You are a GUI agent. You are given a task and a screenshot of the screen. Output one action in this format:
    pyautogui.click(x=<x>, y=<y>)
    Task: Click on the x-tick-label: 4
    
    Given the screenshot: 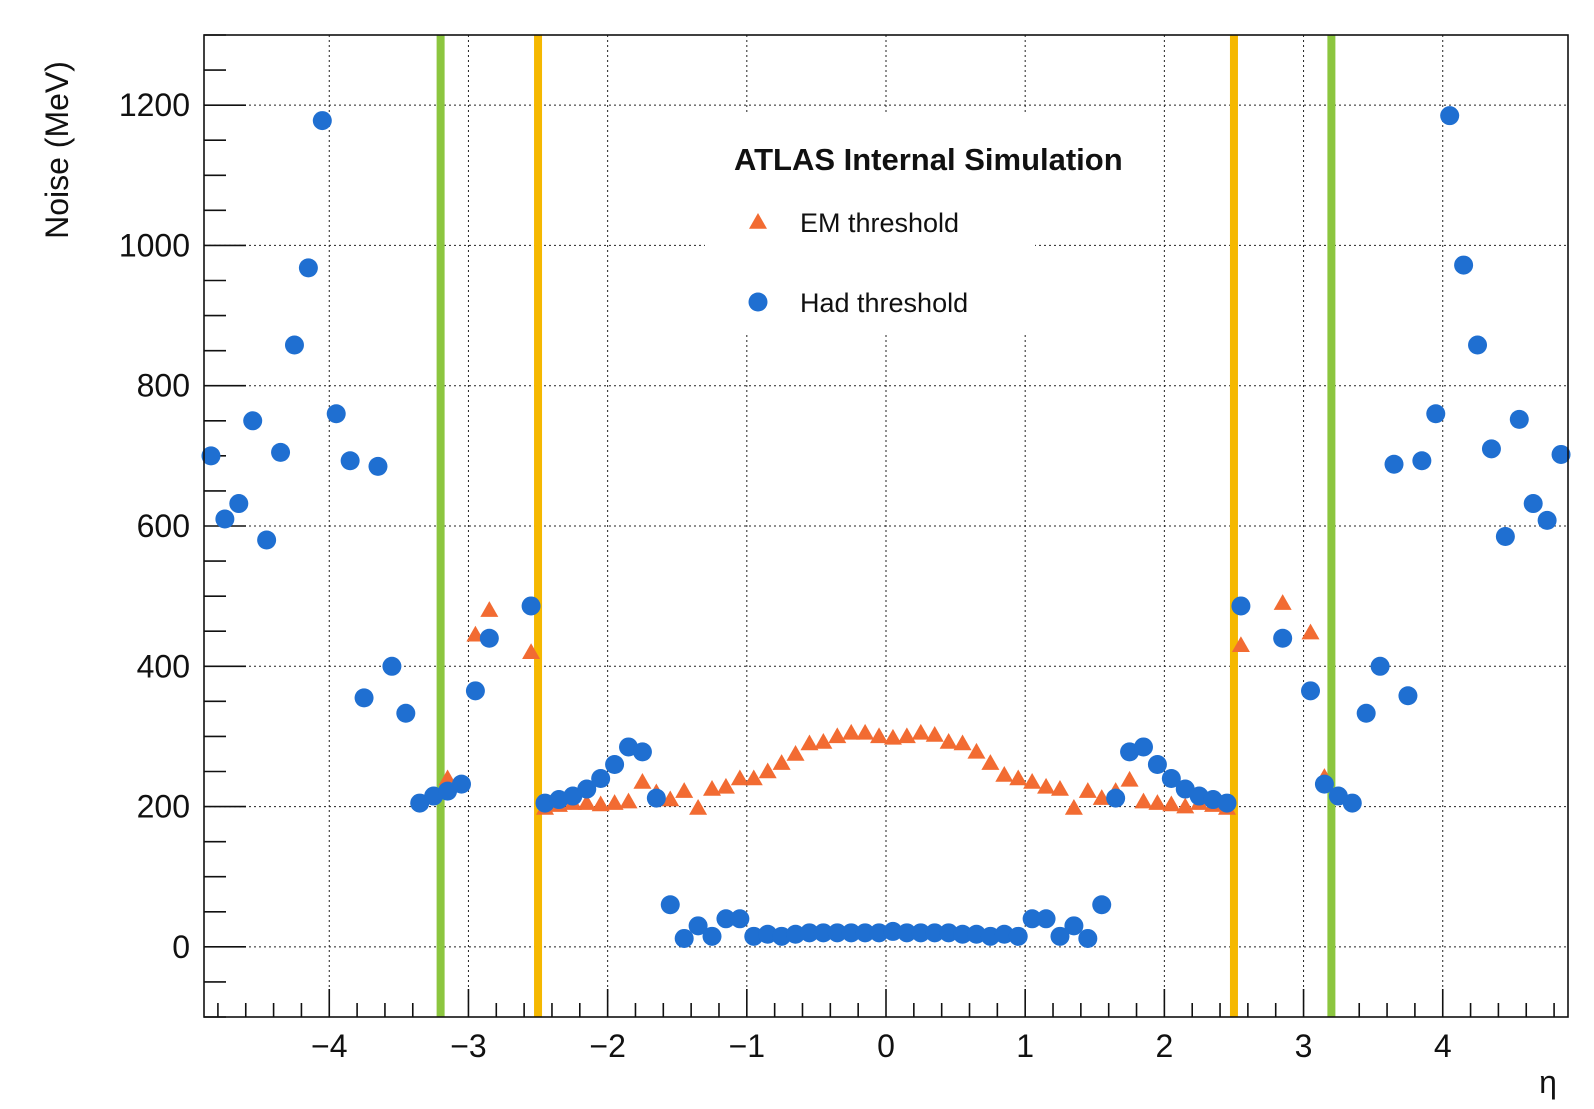 What is the action you would take?
    pyautogui.click(x=1443, y=1046)
    